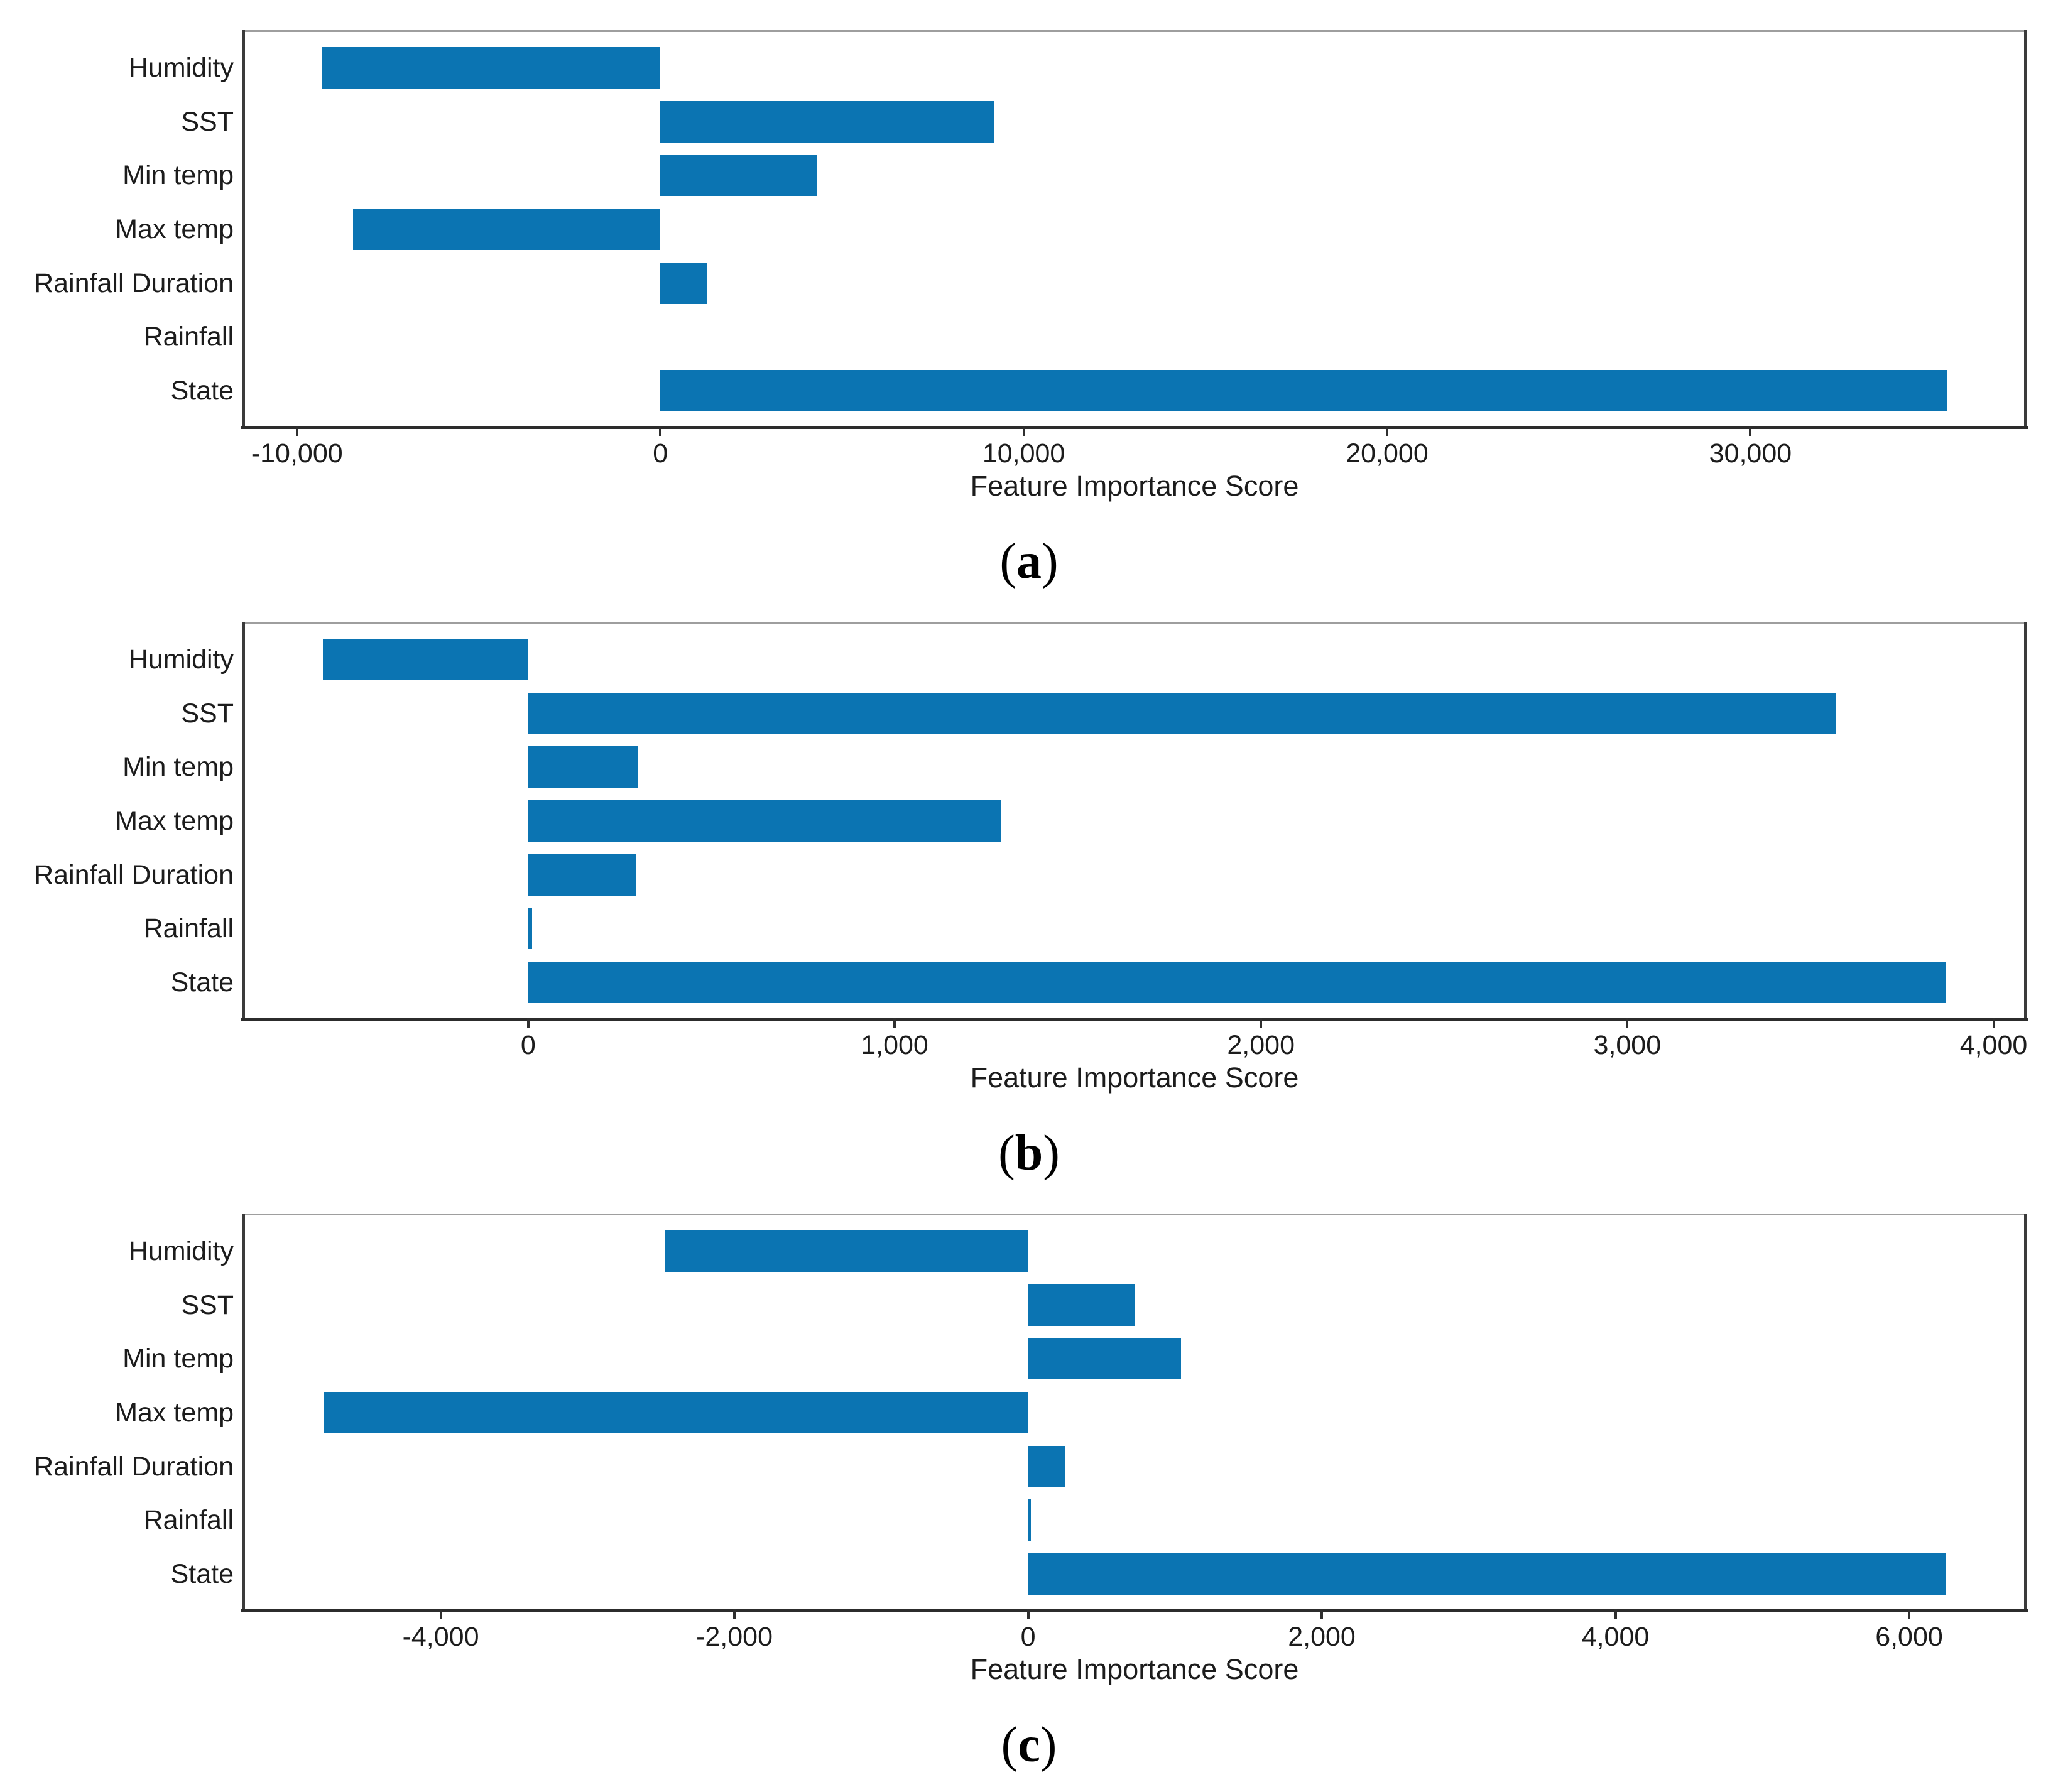 The image size is (2058, 1792). I want to click on caption-c-paren-close: ), so click(1048, 1745).